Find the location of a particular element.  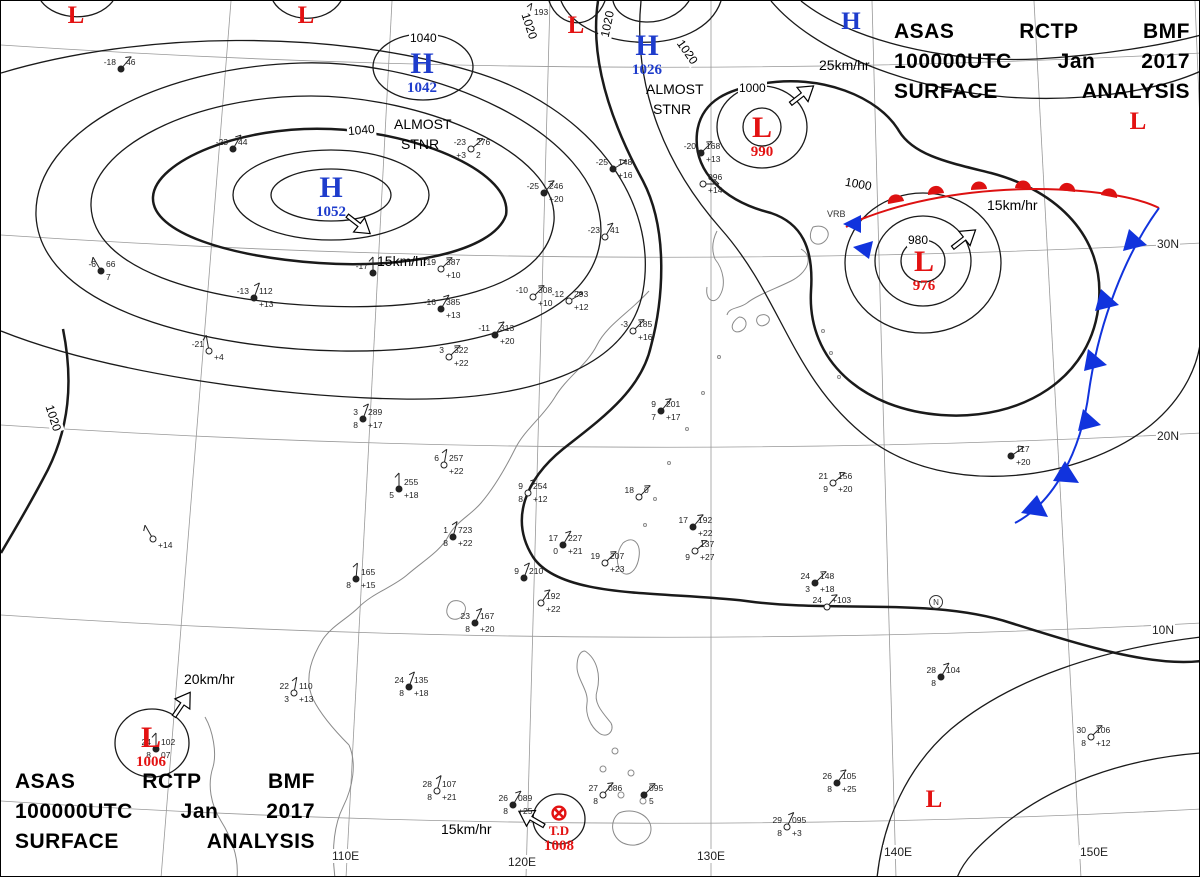

station-pressure: 289 is located at coordinates (375, 412).